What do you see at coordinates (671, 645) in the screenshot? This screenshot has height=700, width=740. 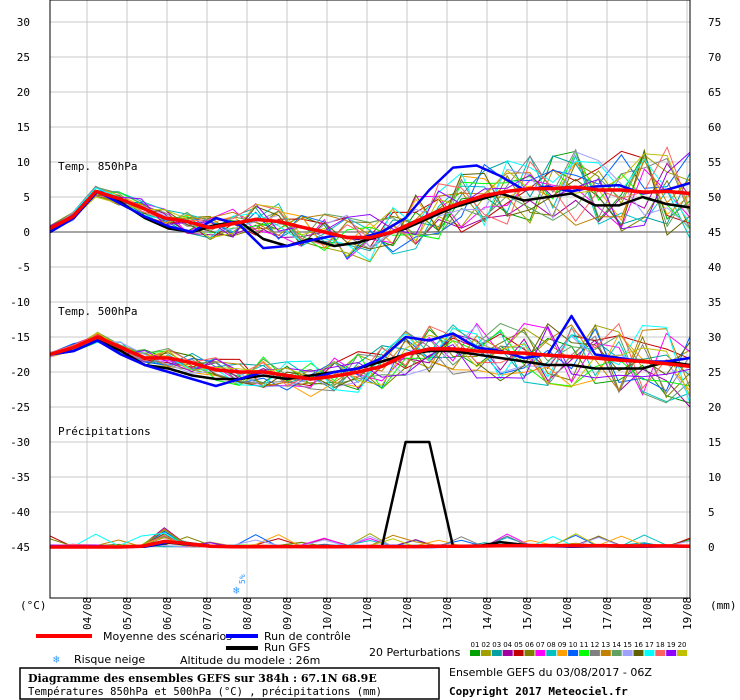 I see `perturbation-number: 19` at bounding box center [671, 645].